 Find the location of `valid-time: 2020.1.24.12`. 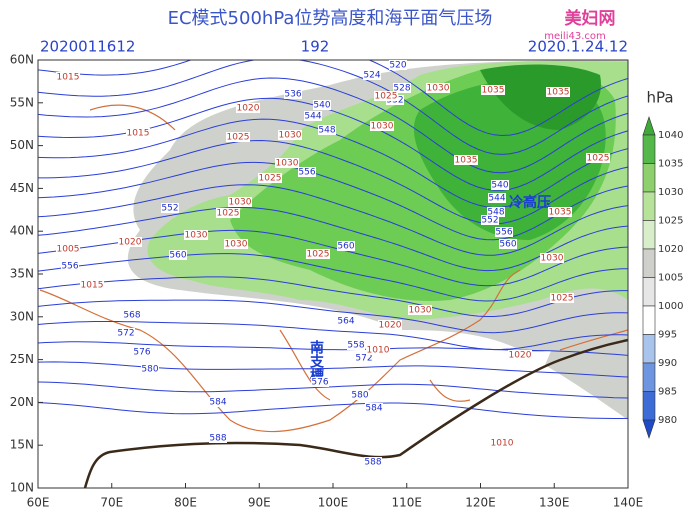

valid-time: 2020.1.24.12 is located at coordinates (578, 47).